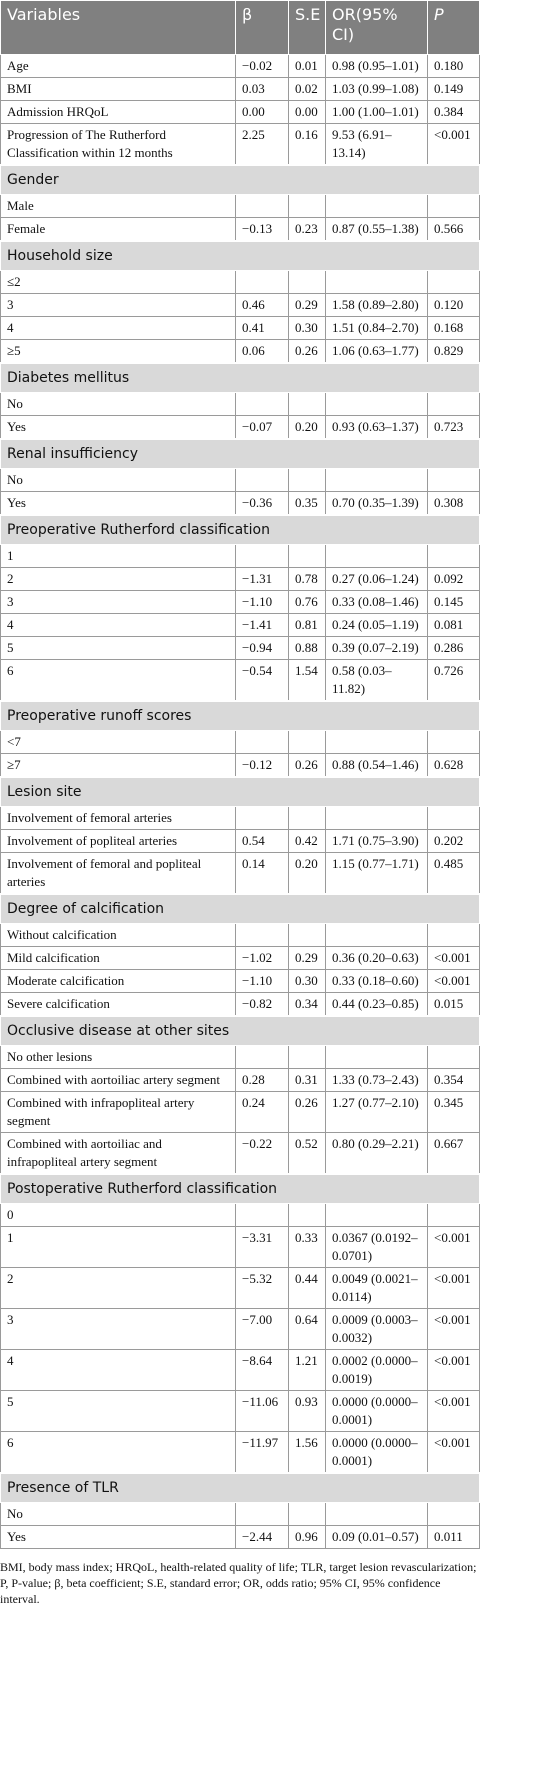 Image resolution: width=542 pixels, height=1777 pixels. What do you see at coordinates (118, 818) in the screenshot?
I see `variable-cell: Involvement of femoral arteries` at bounding box center [118, 818].